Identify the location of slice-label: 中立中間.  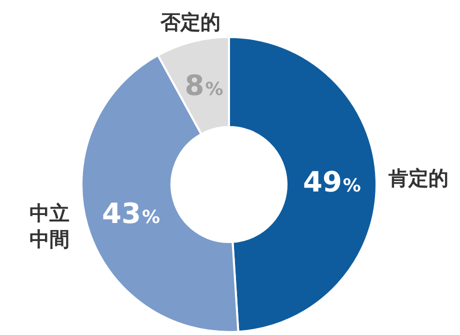
(50, 226).